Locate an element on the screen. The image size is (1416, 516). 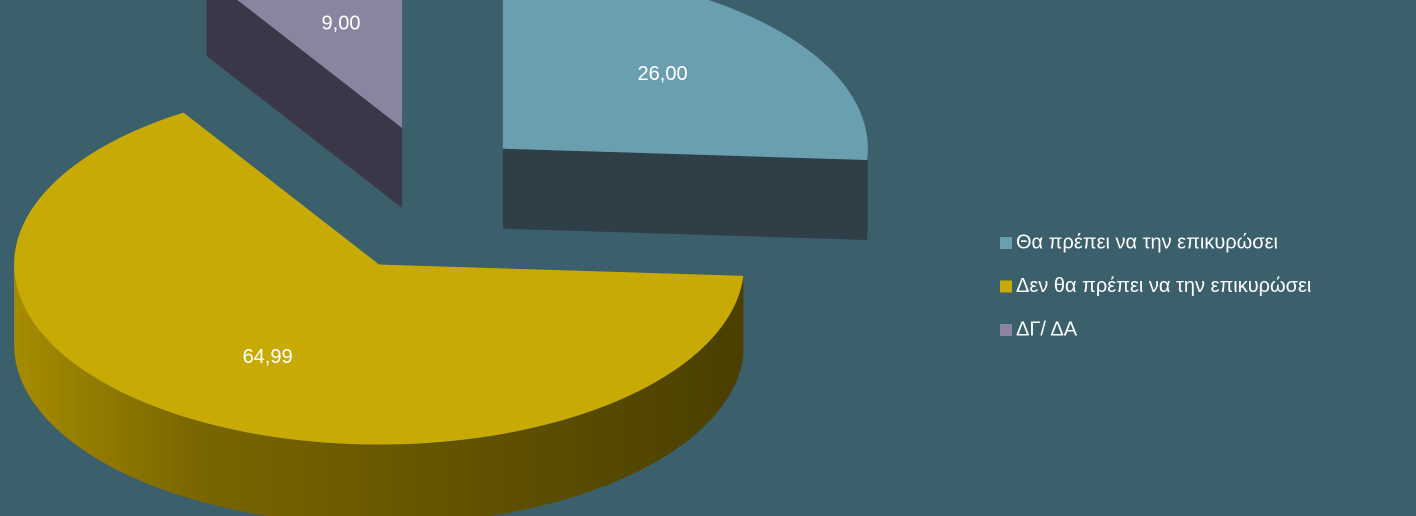
legend-label: Θα πρέπει να την επικυρώσει is located at coordinates (1147, 242).